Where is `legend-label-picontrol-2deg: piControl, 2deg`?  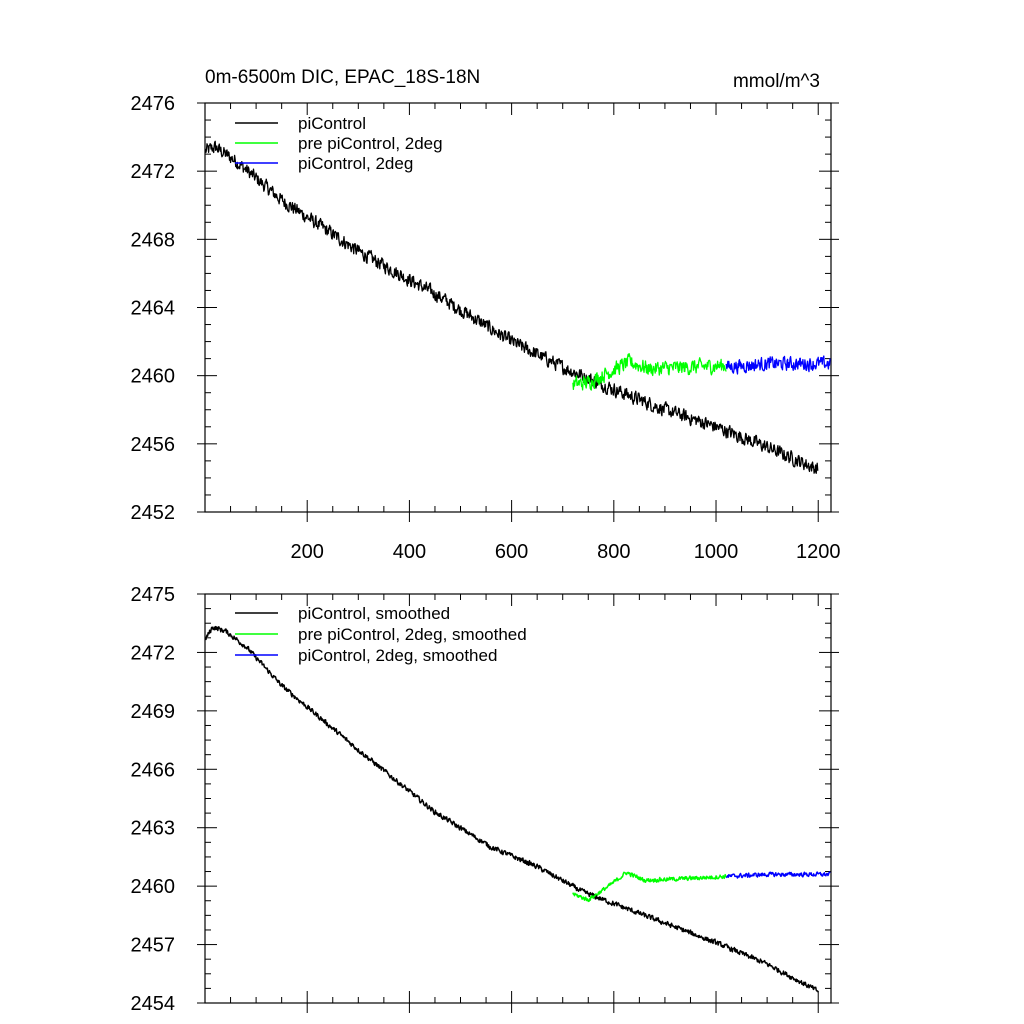 legend-label-picontrol-2deg: piControl, 2deg is located at coordinates (355, 163).